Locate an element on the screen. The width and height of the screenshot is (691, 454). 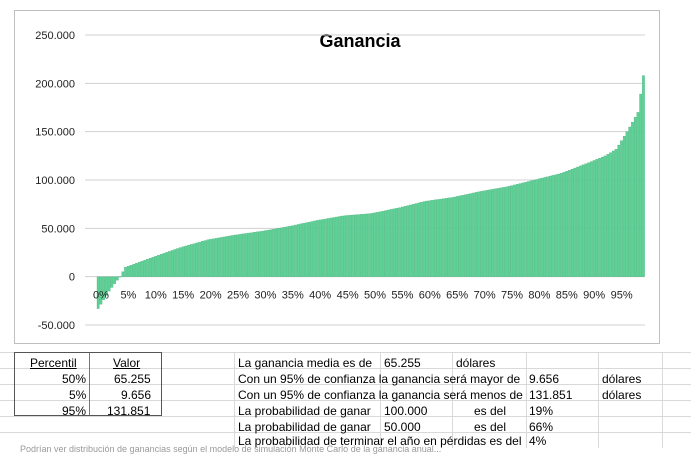
prob50-pct: 66% is located at coordinates (541, 427).